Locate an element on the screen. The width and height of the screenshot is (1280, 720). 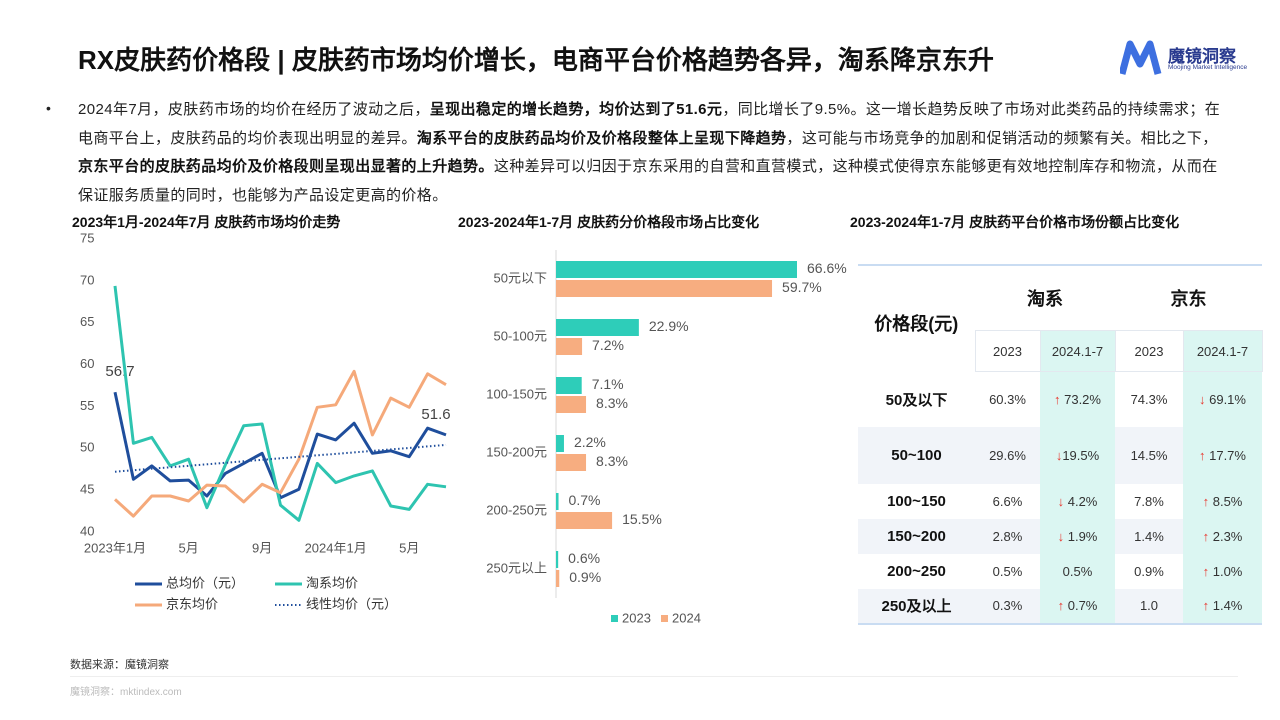
data-label: 8.3% is located at coordinates (612, 461).